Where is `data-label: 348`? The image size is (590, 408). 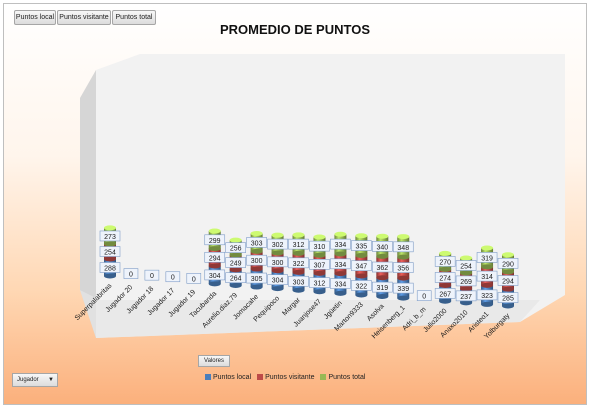
data-label: 348 is located at coordinates (403, 248).